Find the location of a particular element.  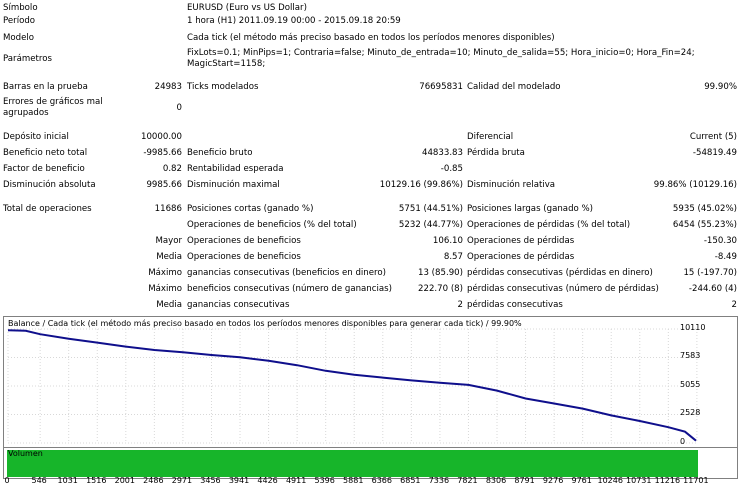

x-tick-label: 2486 is located at coordinates (153, 480).